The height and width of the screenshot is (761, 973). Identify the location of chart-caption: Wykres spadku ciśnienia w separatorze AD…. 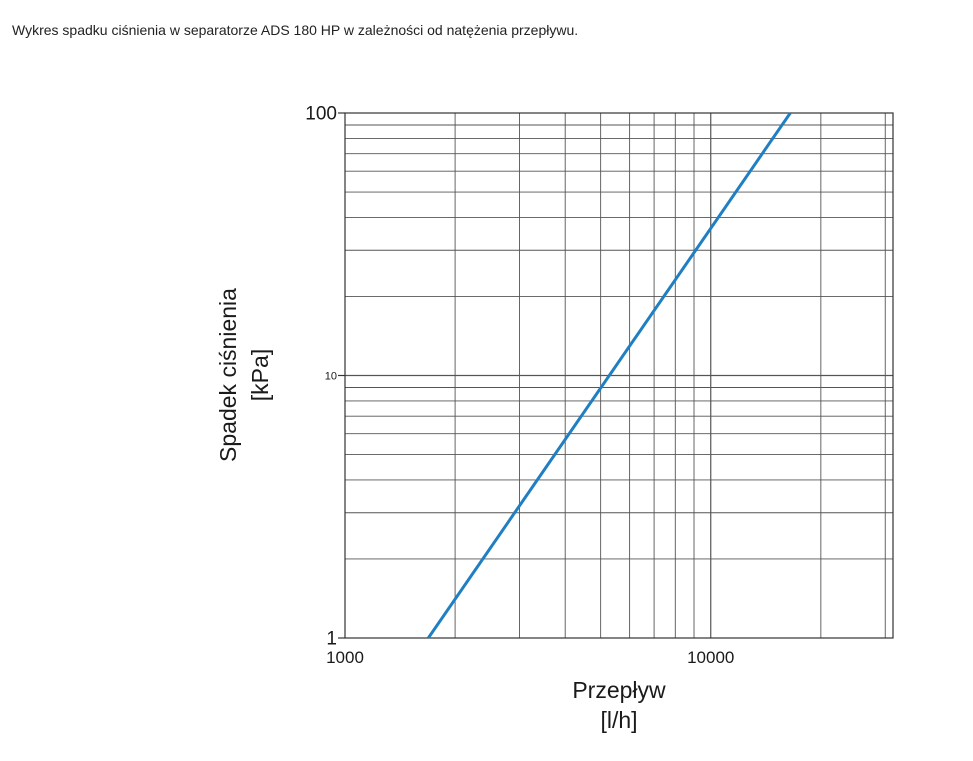
(295, 30).